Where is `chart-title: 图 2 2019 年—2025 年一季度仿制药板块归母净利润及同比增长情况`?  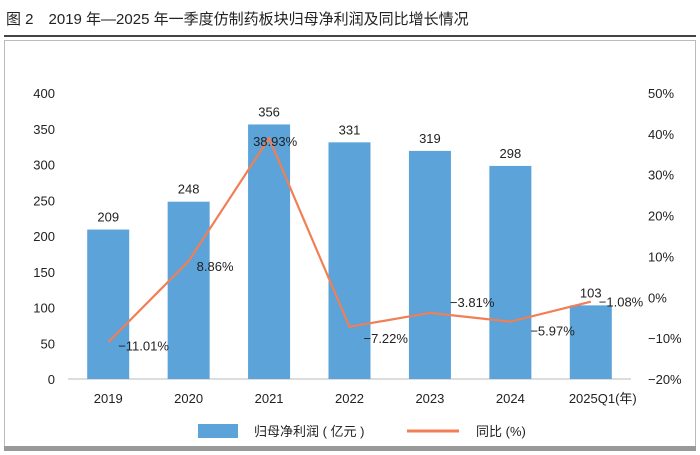 chart-title: 图 2 2019 年—2025 年一季度仿制药板块归母净利润及同比增长情况 is located at coordinates (237, 19).